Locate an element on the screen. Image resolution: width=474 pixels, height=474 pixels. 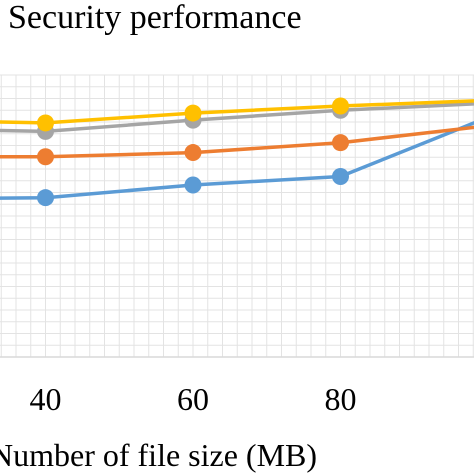
x-tick-label: 40 is located at coordinates (46, 399).